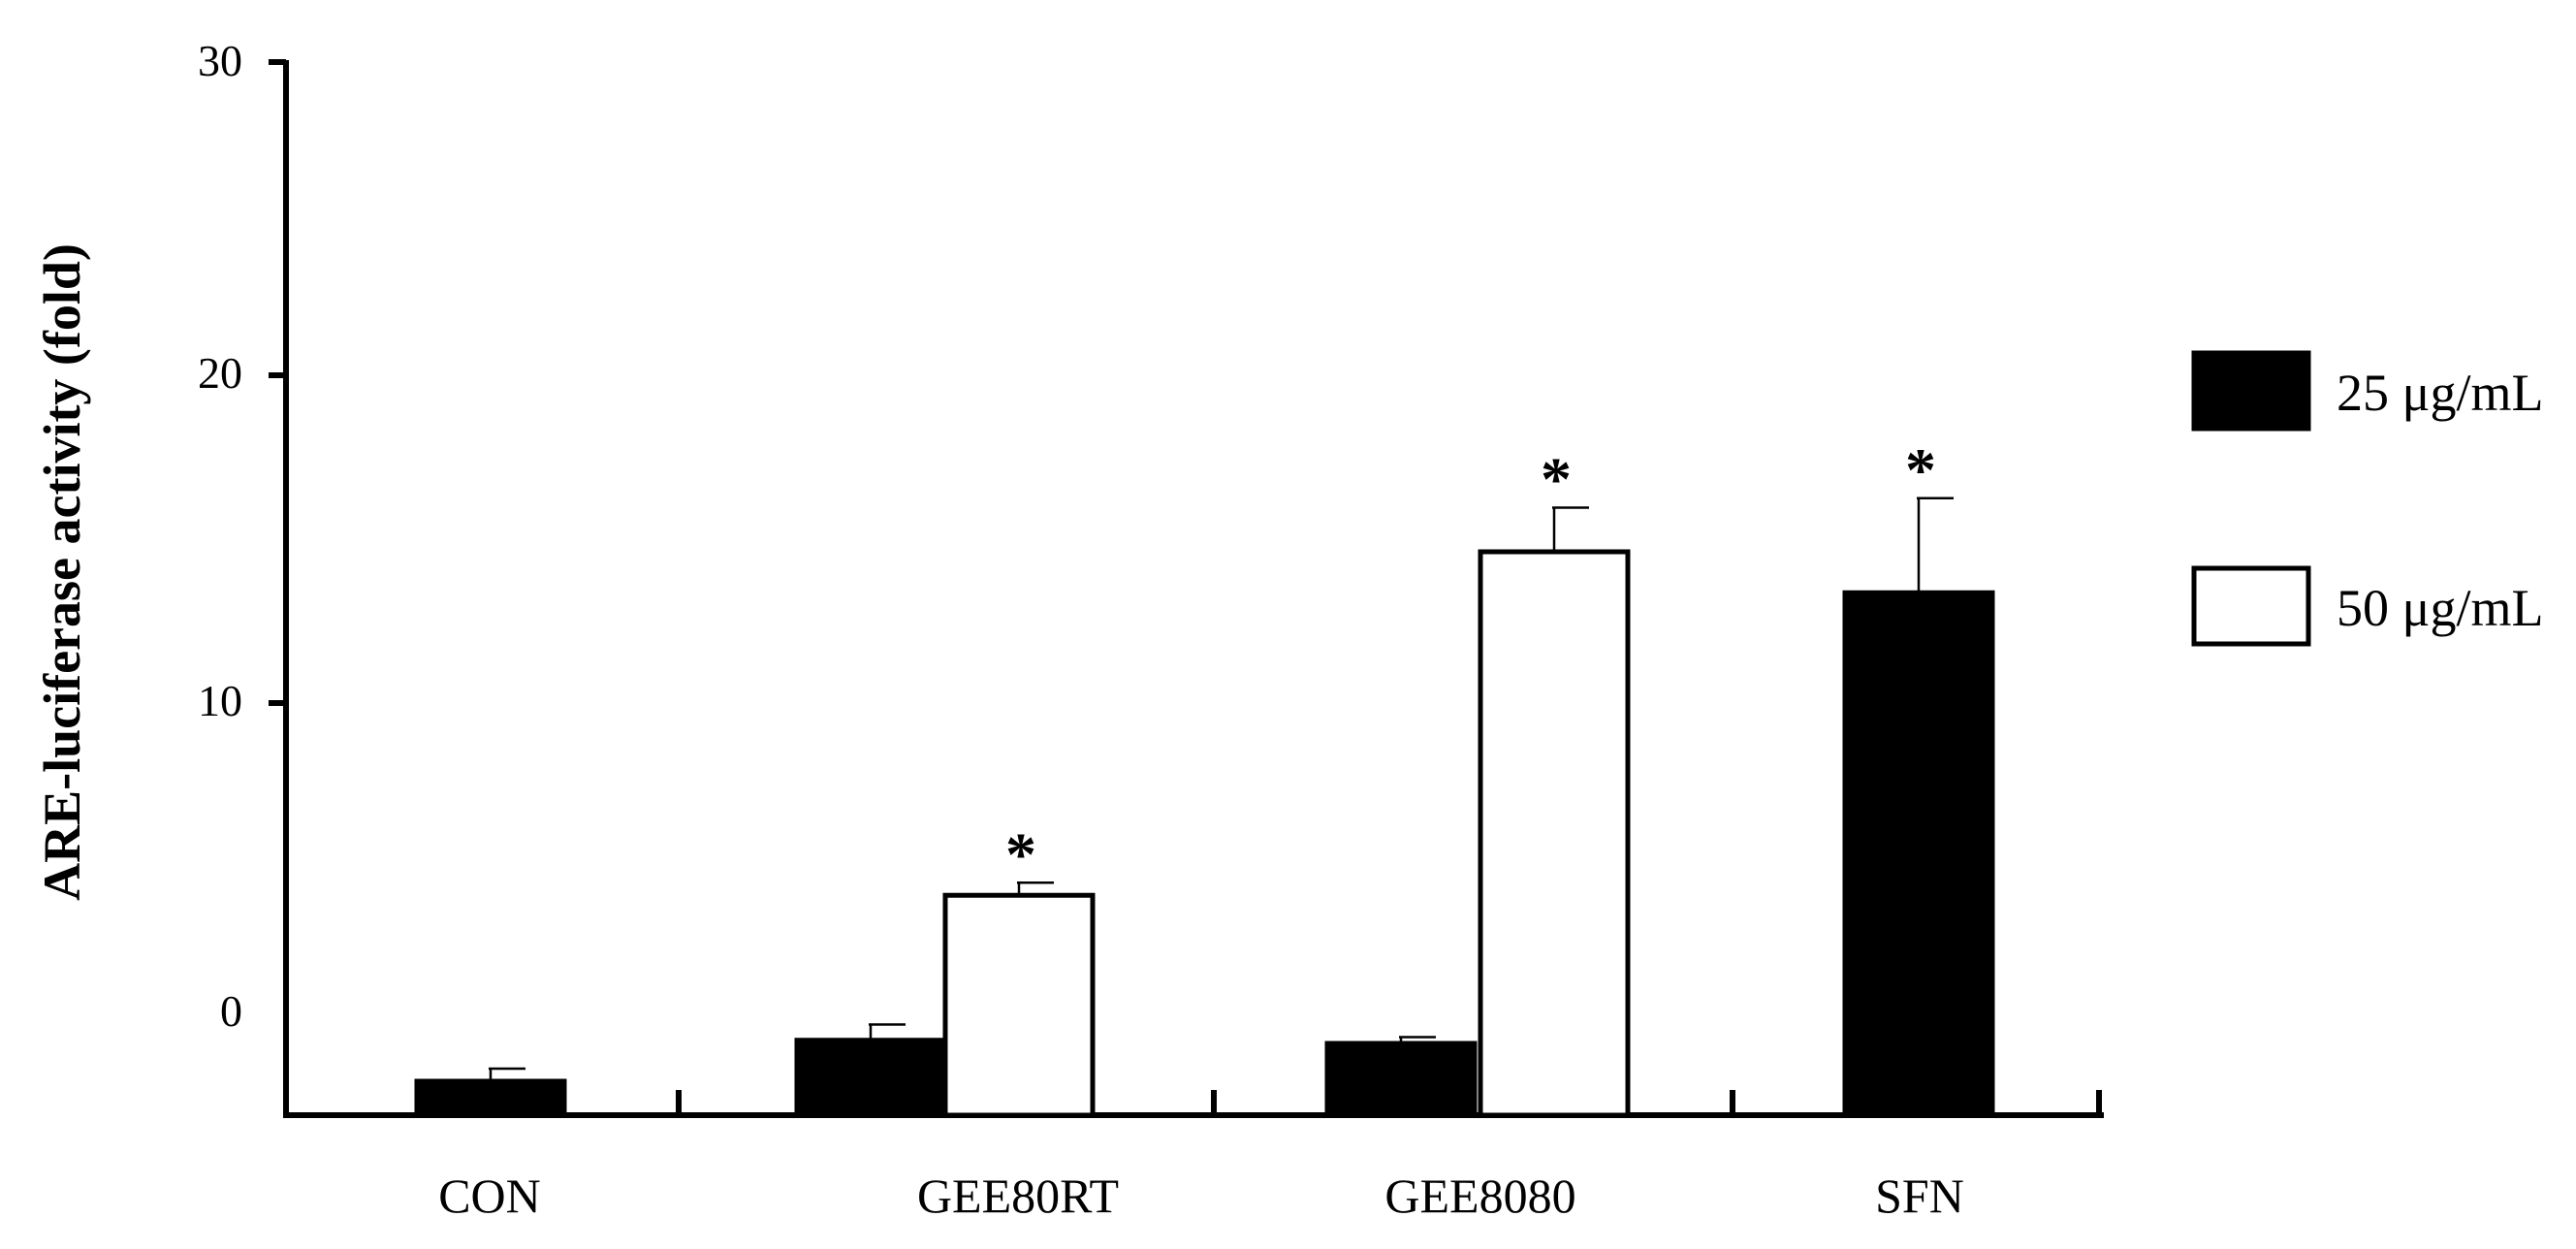 The height and width of the screenshot is (1249, 2576). Describe the element at coordinates (62, 572) in the screenshot. I see `y-axis-title: ARE-luciferase activity (fold)` at that location.